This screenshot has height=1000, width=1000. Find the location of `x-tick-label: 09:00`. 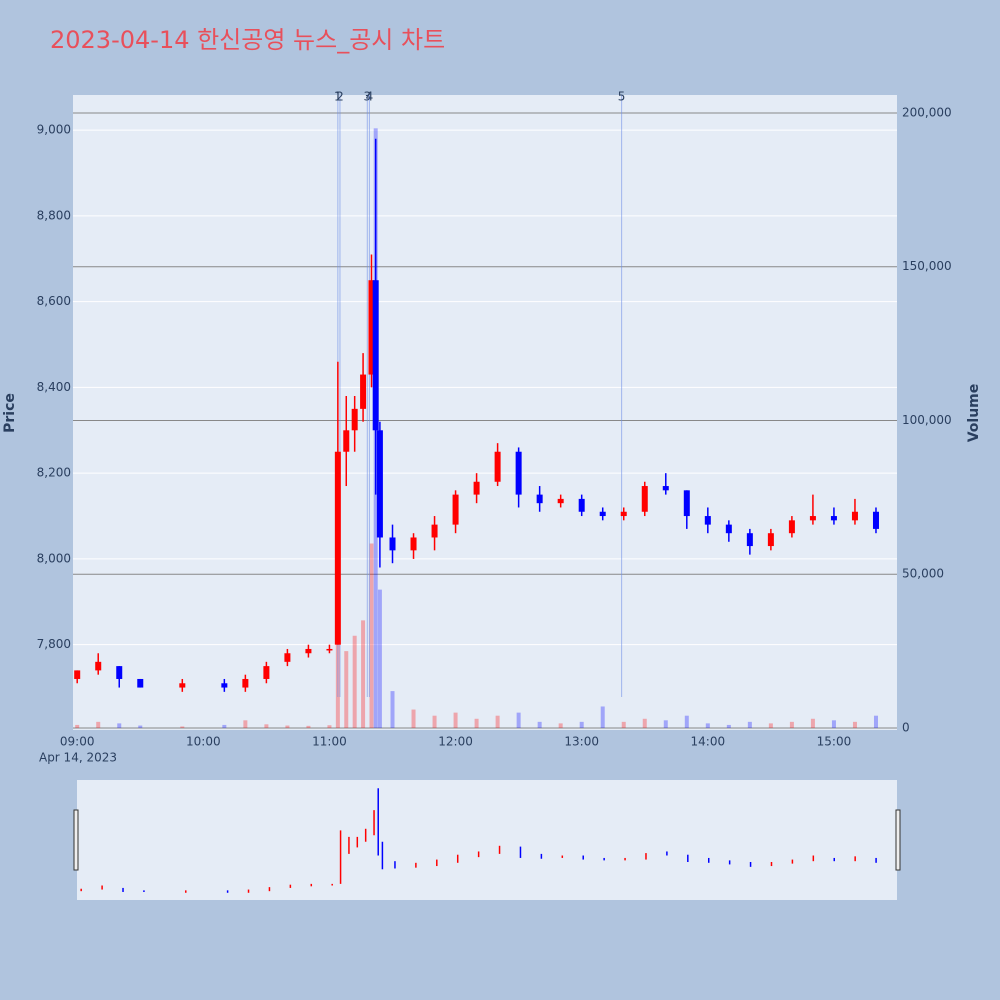

x-tick-label: 09:00 is located at coordinates (77, 742).